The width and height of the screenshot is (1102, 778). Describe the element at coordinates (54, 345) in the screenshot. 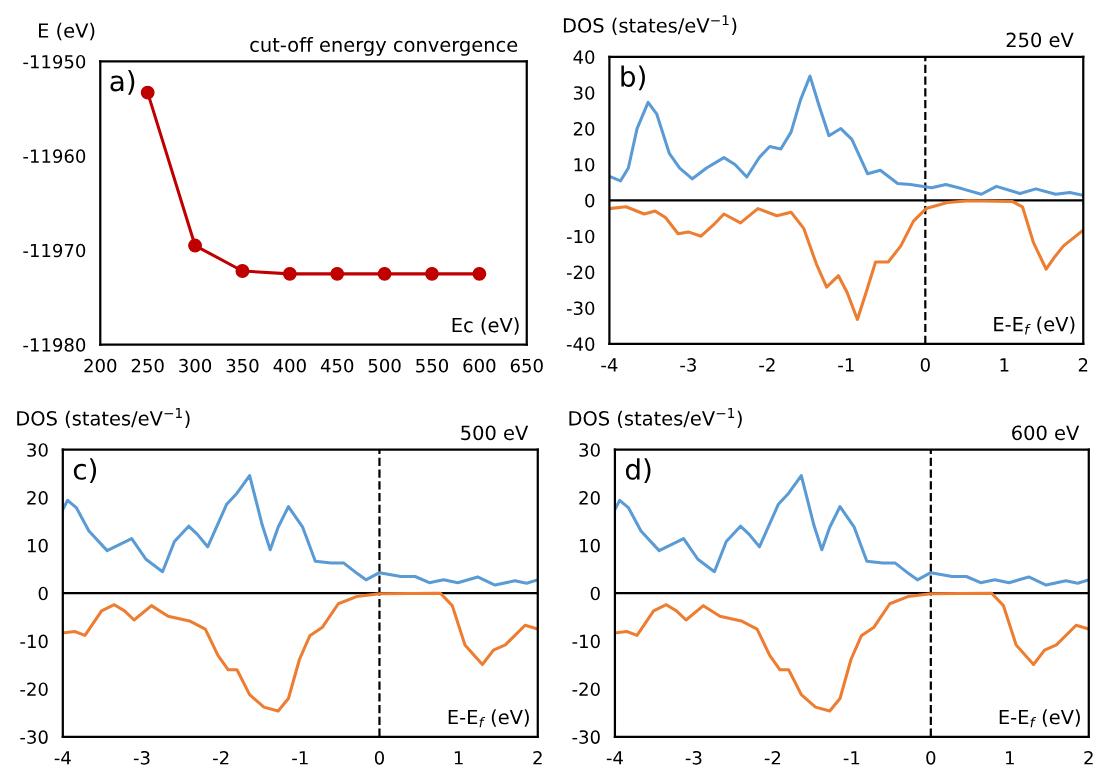

I see `y-tick-label: -11980` at that location.